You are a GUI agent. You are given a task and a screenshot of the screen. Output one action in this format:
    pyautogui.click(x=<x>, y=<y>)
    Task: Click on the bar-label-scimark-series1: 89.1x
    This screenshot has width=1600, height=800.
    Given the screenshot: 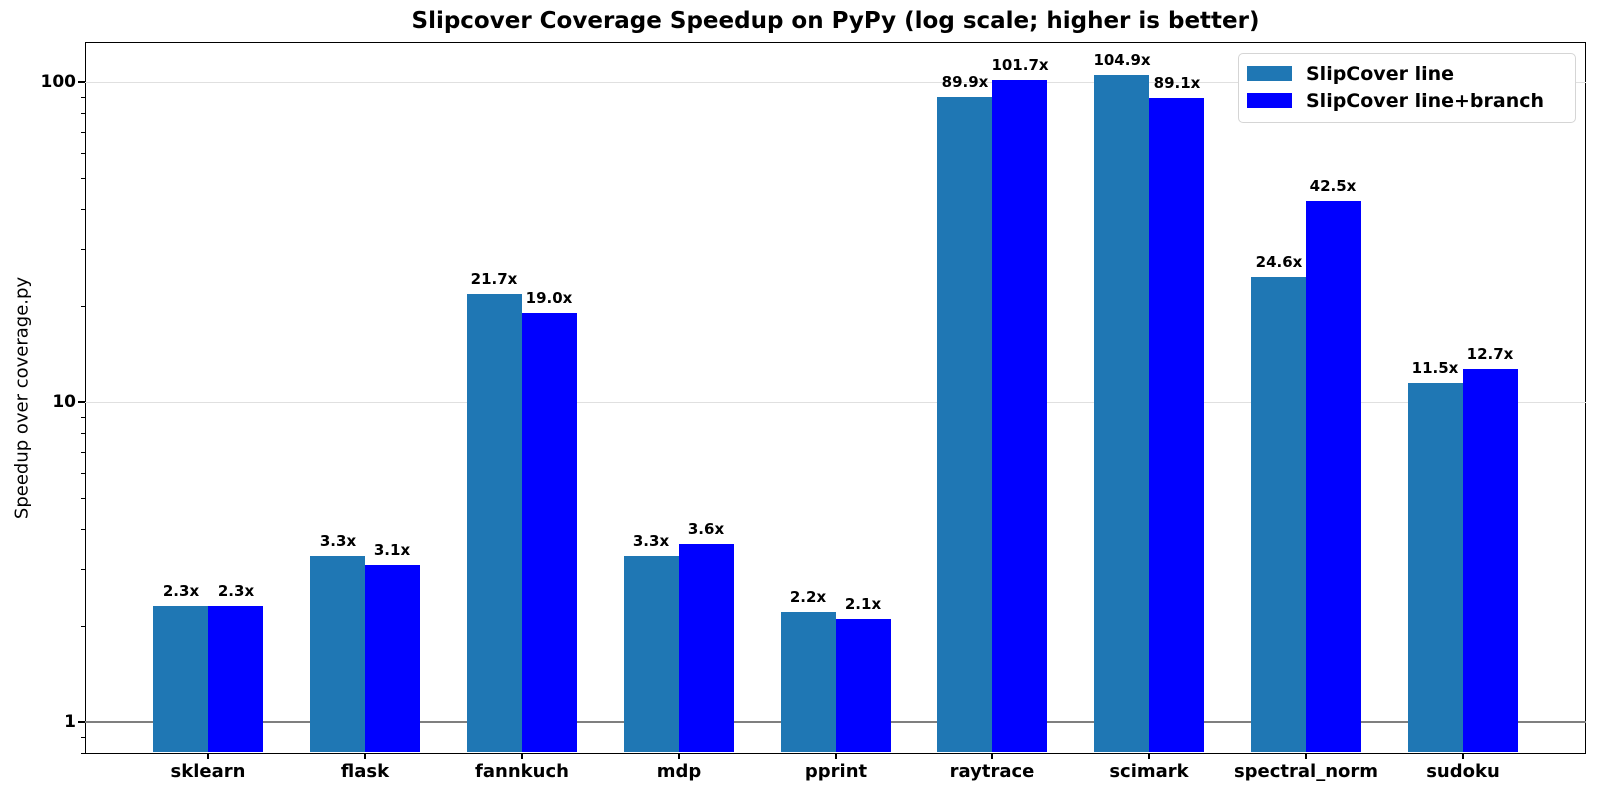 What is the action you would take?
    pyautogui.click(x=1177, y=83)
    